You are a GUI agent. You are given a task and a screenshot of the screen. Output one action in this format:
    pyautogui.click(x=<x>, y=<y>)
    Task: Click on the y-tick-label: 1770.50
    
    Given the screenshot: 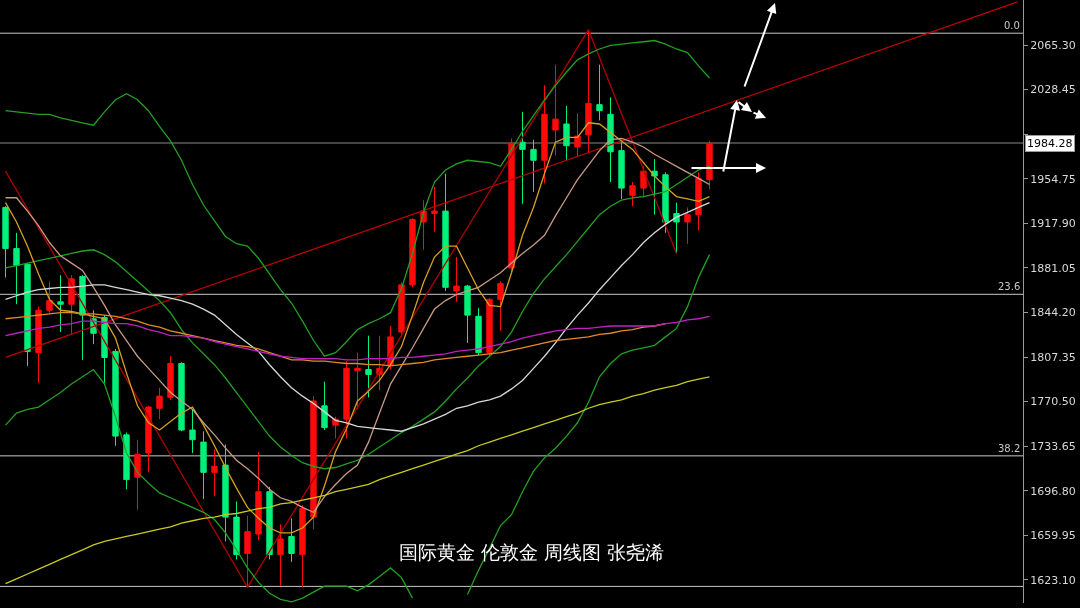 What is the action you would take?
    pyautogui.click(x=1053, y=402)
    